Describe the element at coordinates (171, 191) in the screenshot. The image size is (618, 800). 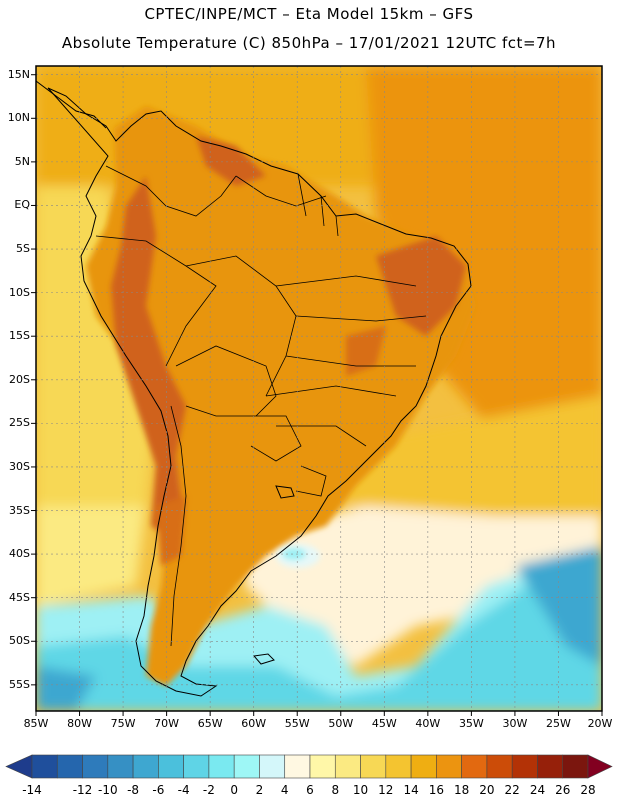
I see `border-colombia` at that location.